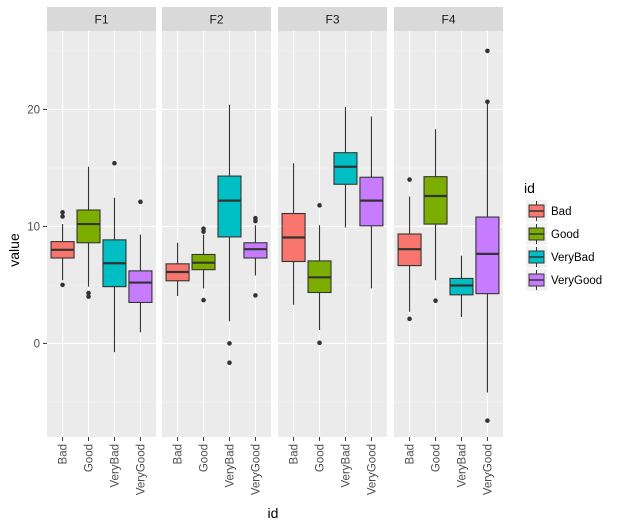 The height and width of the screenshot is (525, 619). Describe the element at coordinates (572, 258) in the screenshot. I see `legend-label: VeryBad` at that location.